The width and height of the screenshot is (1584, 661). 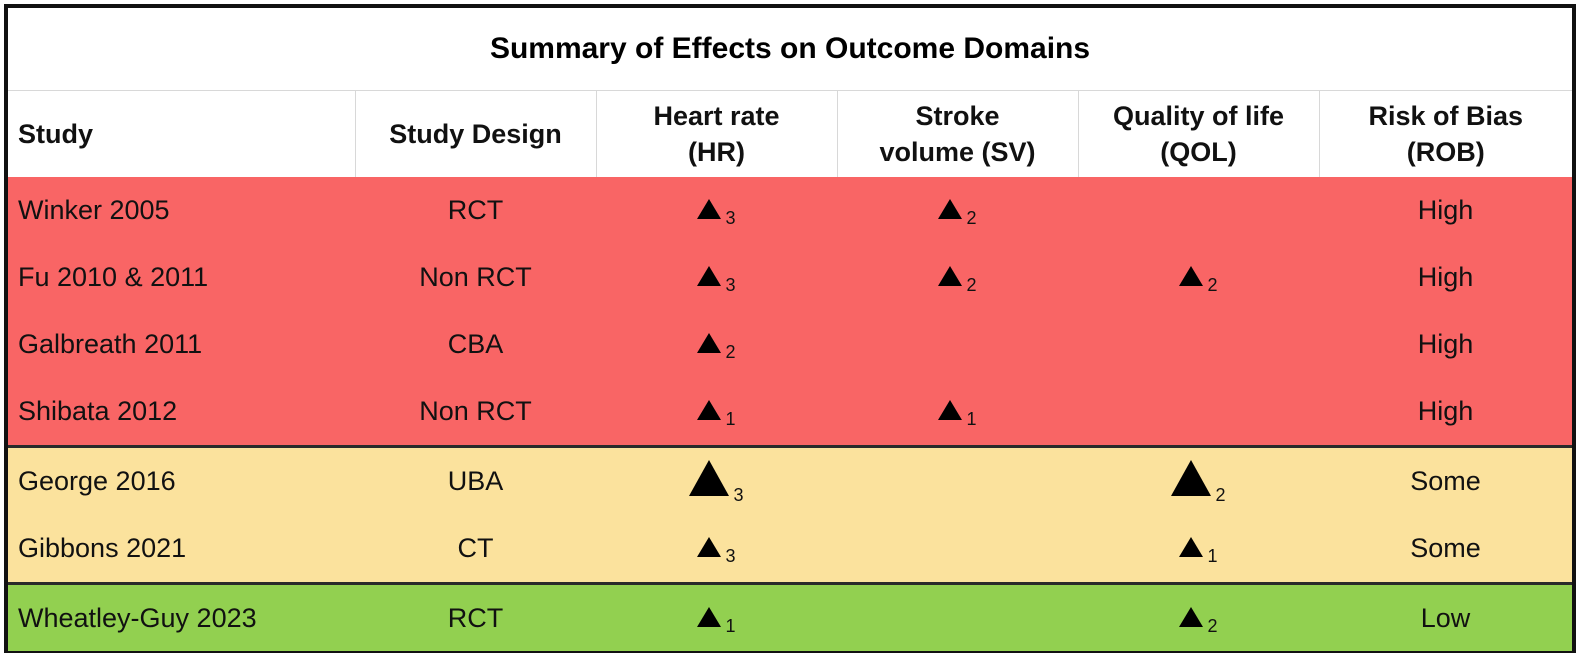 What do you see at coordinates (181, 277) in the screenshot?
I see `study-cell: Fu 2010 & 2011` at bounding box center [181, 277].